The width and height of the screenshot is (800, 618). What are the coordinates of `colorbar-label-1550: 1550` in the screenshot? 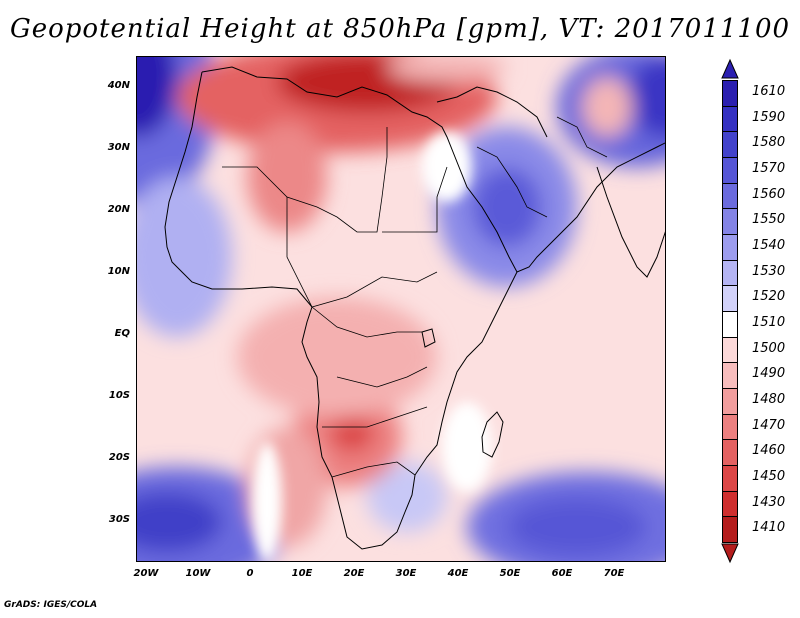 It's located at (769, 220).